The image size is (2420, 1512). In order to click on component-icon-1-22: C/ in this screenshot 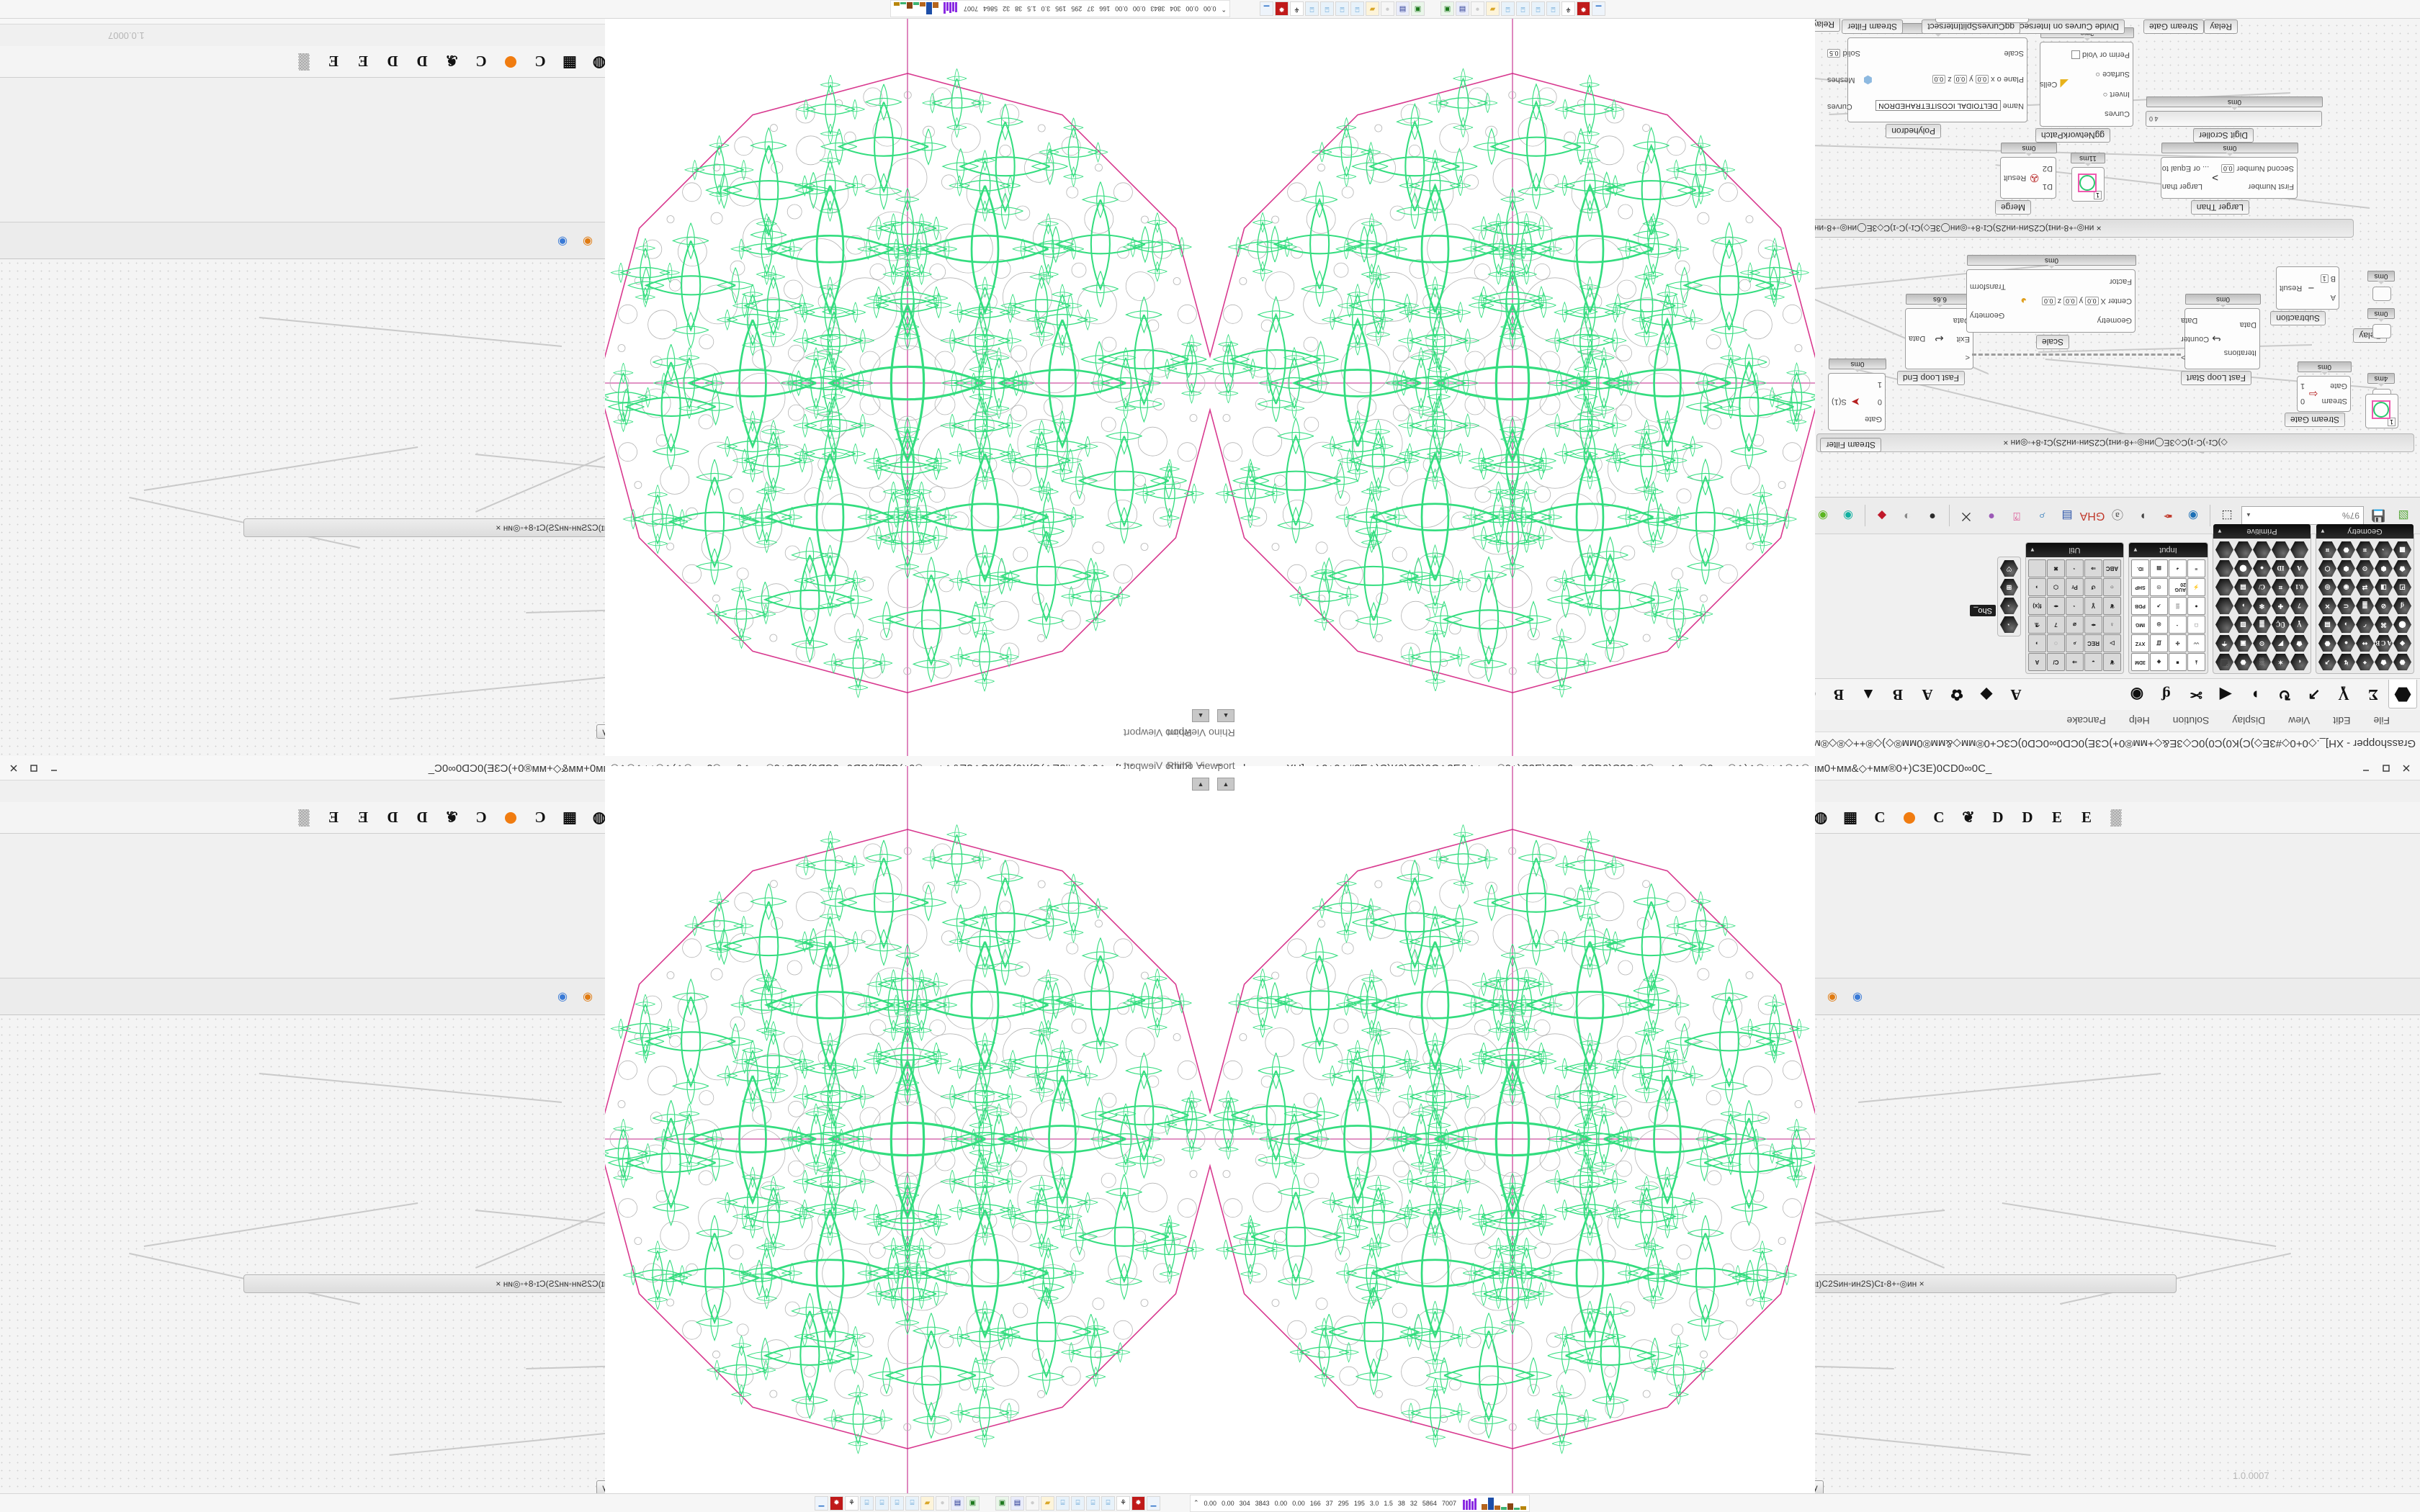, I will do `click(2262, 587)`.